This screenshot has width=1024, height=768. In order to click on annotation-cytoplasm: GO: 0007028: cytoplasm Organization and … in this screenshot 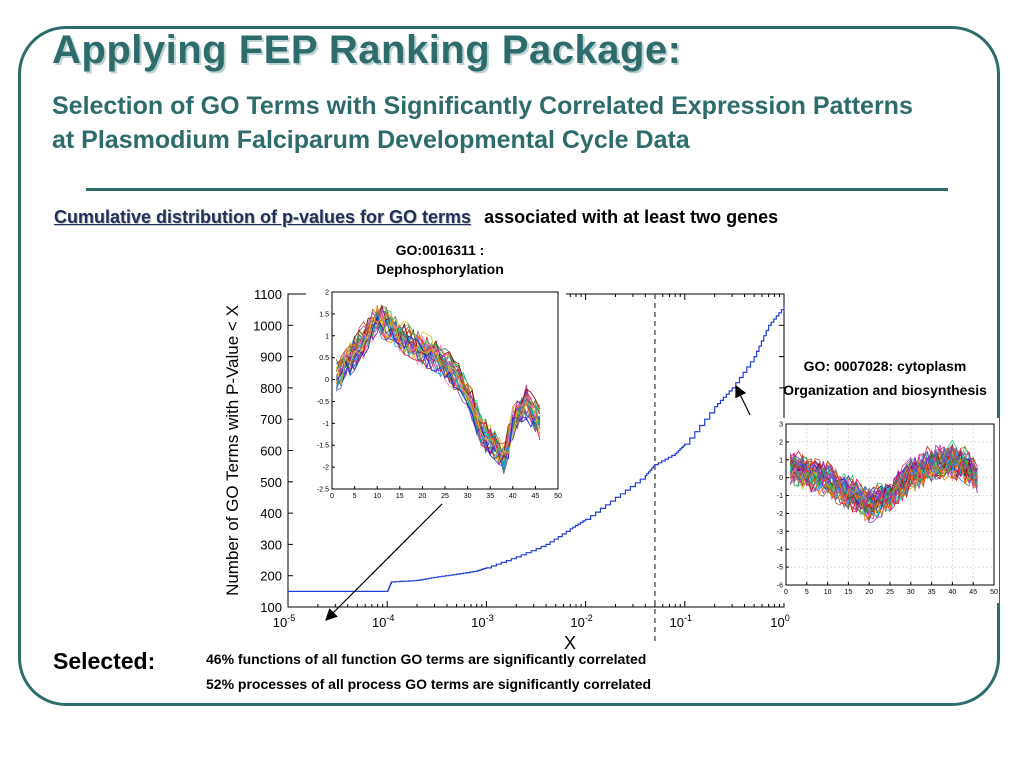, I will do `click(885, 378)`.